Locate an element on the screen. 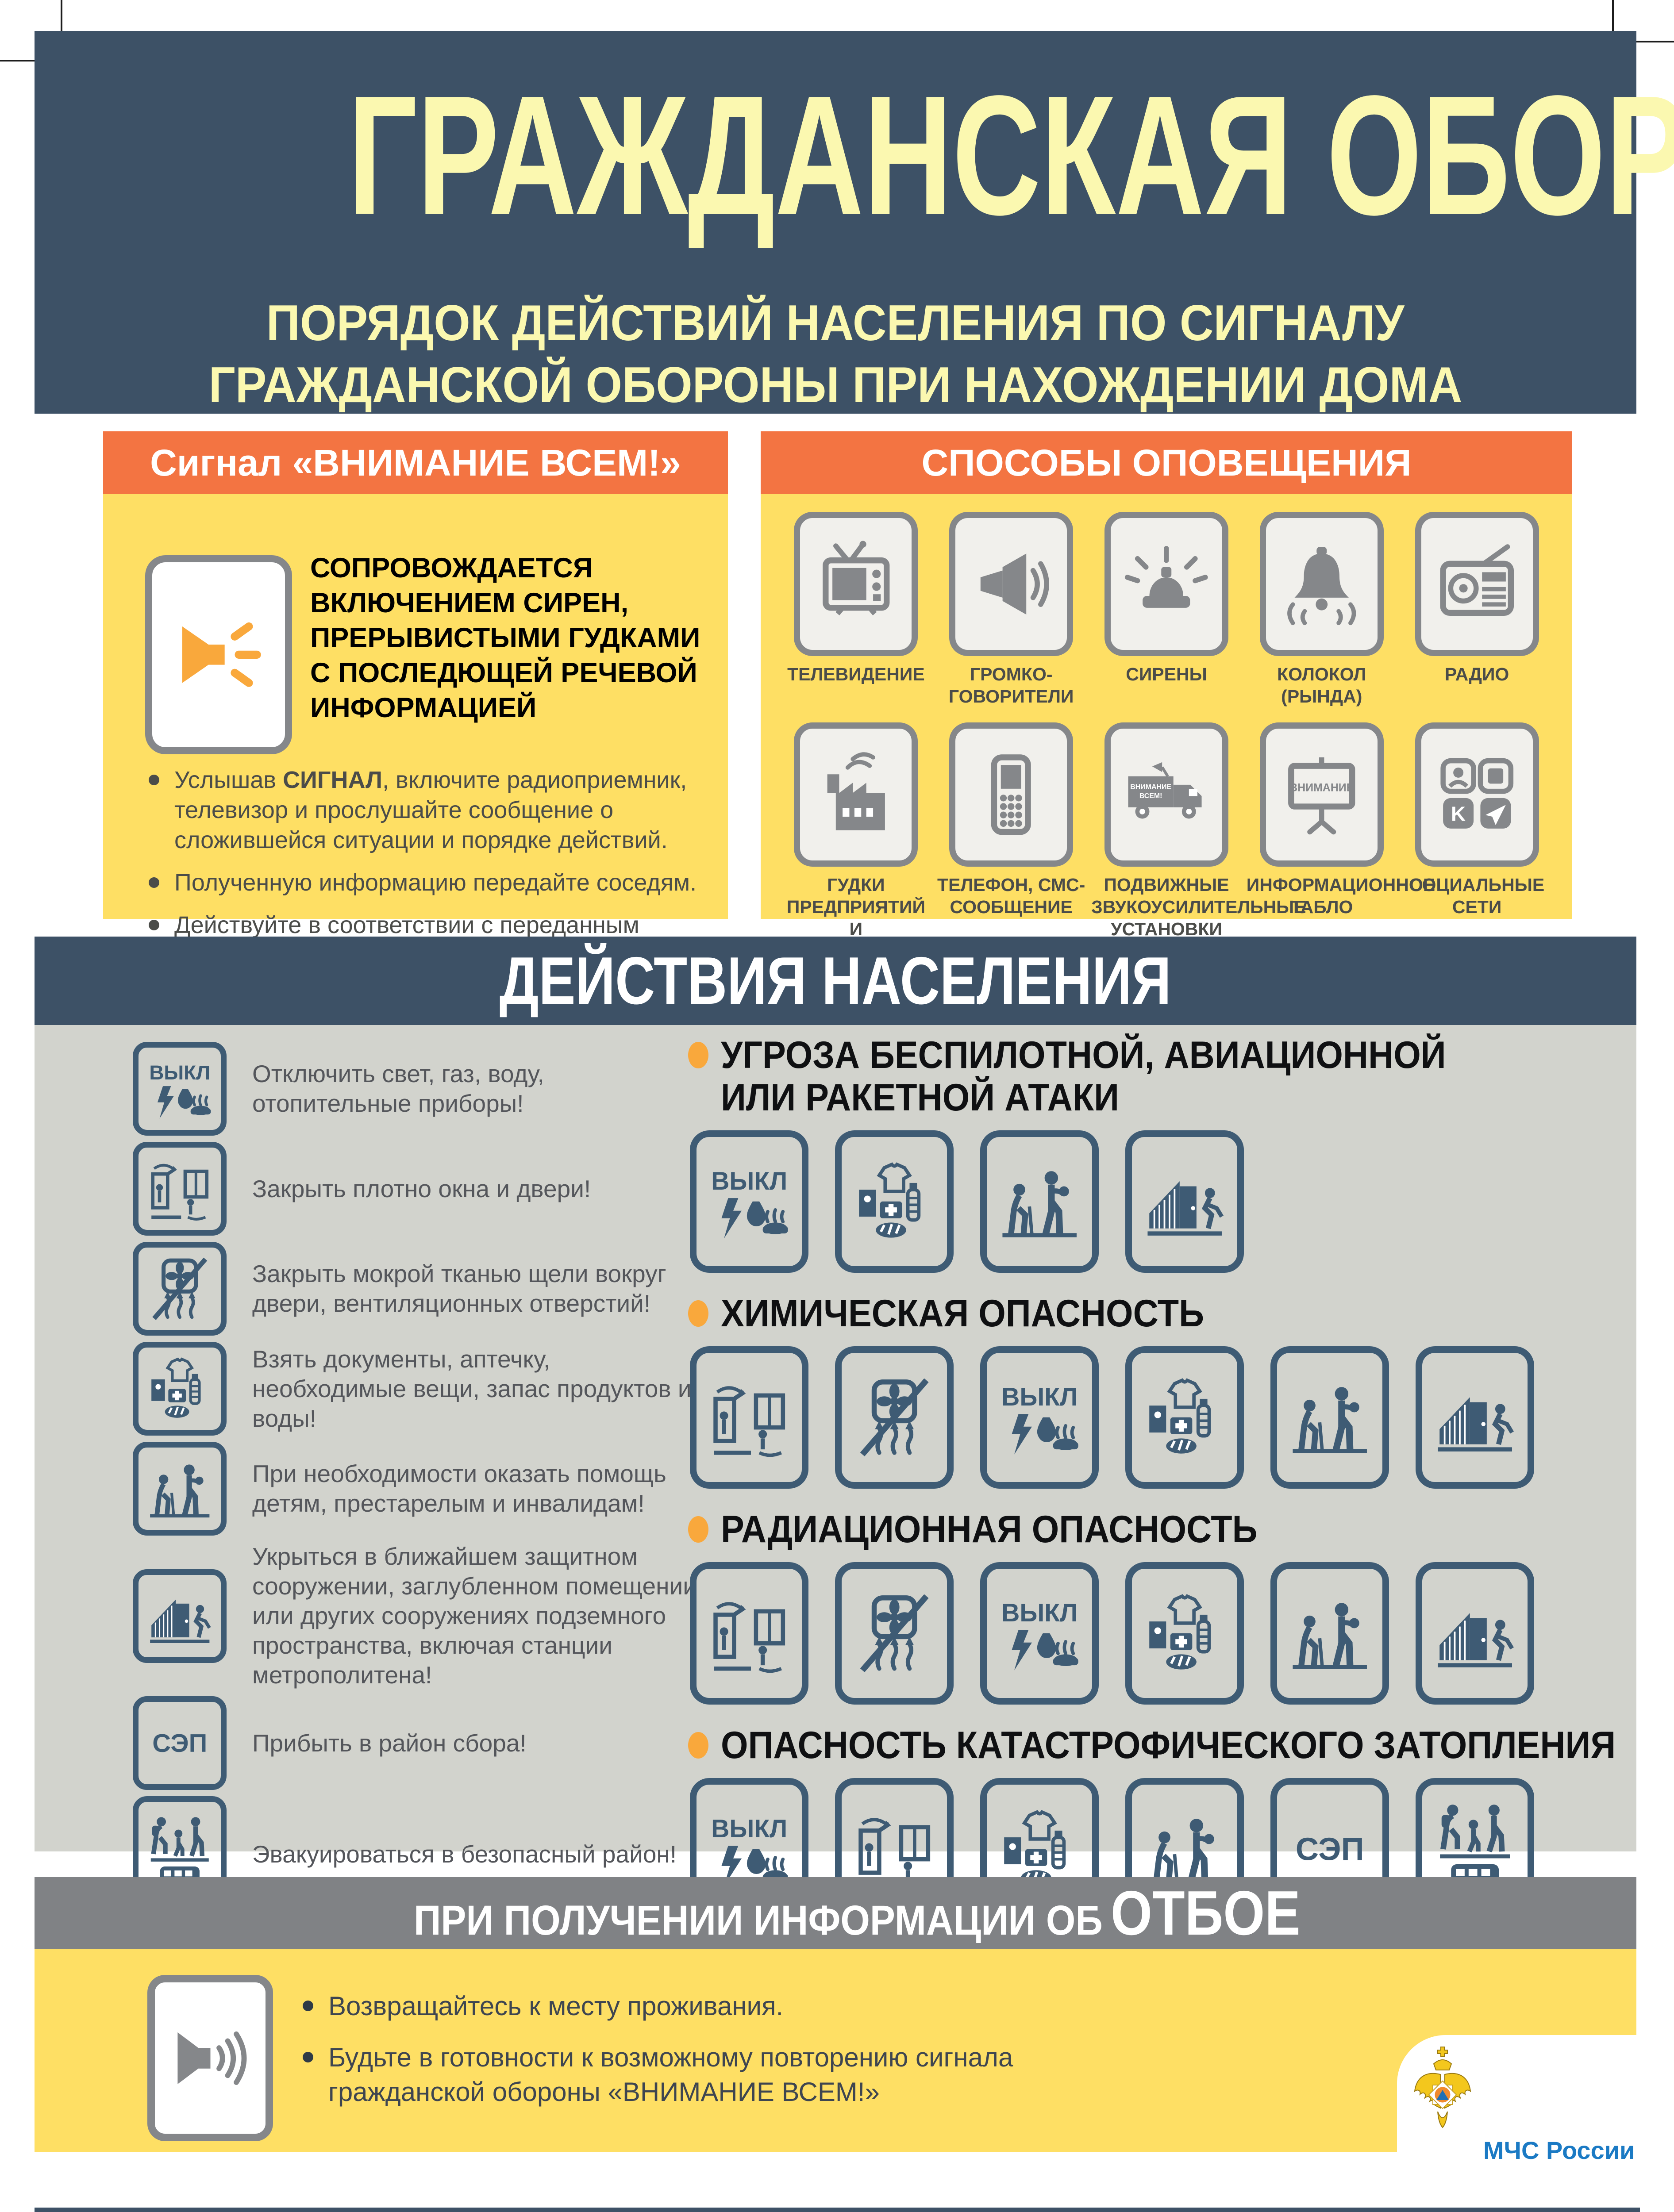  phone-icon is located at coordinates (1011, 795).